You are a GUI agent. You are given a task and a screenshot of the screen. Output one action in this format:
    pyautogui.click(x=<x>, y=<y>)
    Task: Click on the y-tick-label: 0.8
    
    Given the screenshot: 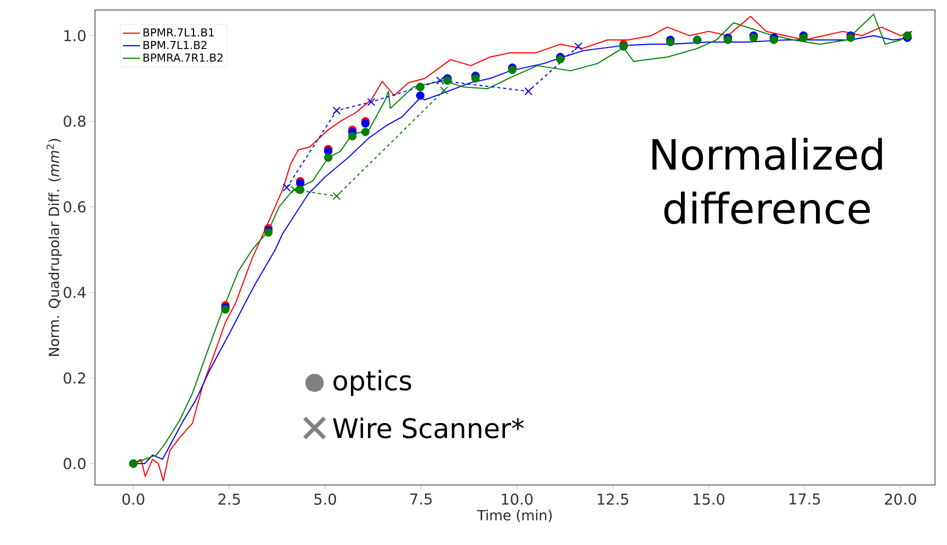 What is the action you would take?
    pyautogui.click(x=75, y=121)
    